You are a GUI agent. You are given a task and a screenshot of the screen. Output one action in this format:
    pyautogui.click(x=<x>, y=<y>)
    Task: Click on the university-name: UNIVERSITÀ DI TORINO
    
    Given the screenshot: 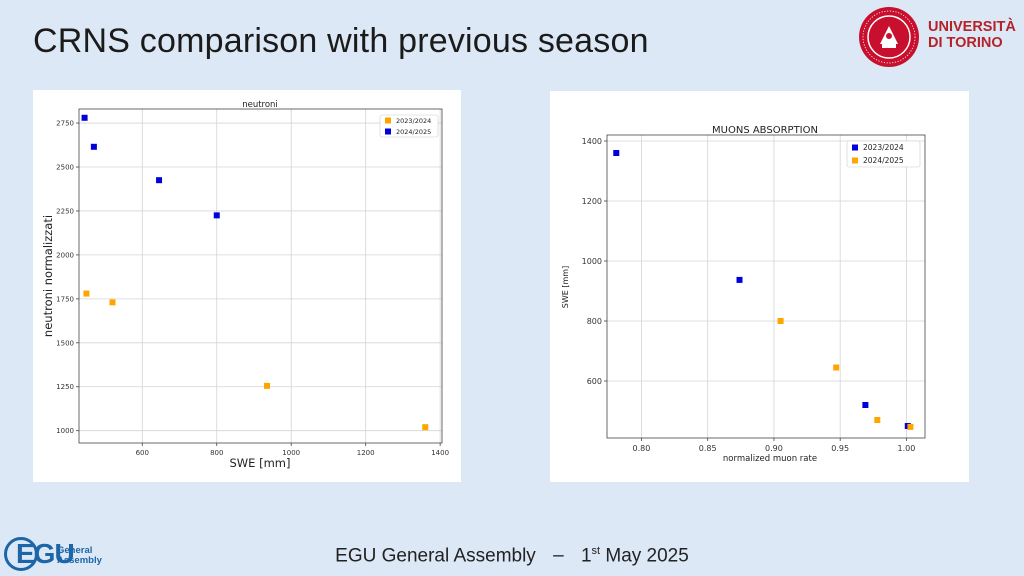 What is the action you would take?
    pyautogui.click(x=972, y=35)
    